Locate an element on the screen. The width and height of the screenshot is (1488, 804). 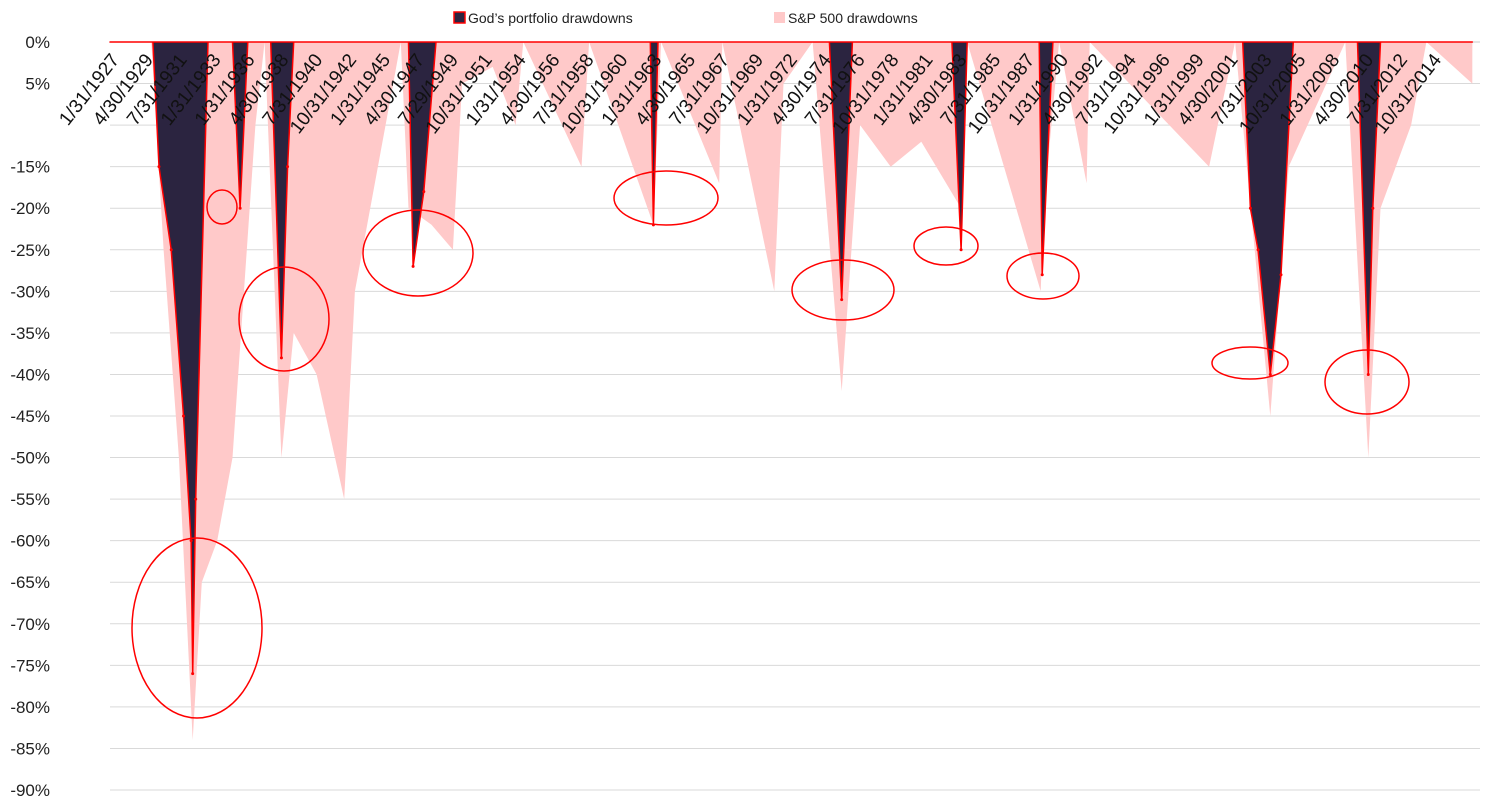
y-tick-label: -90% is located at coordinates (30, 790).